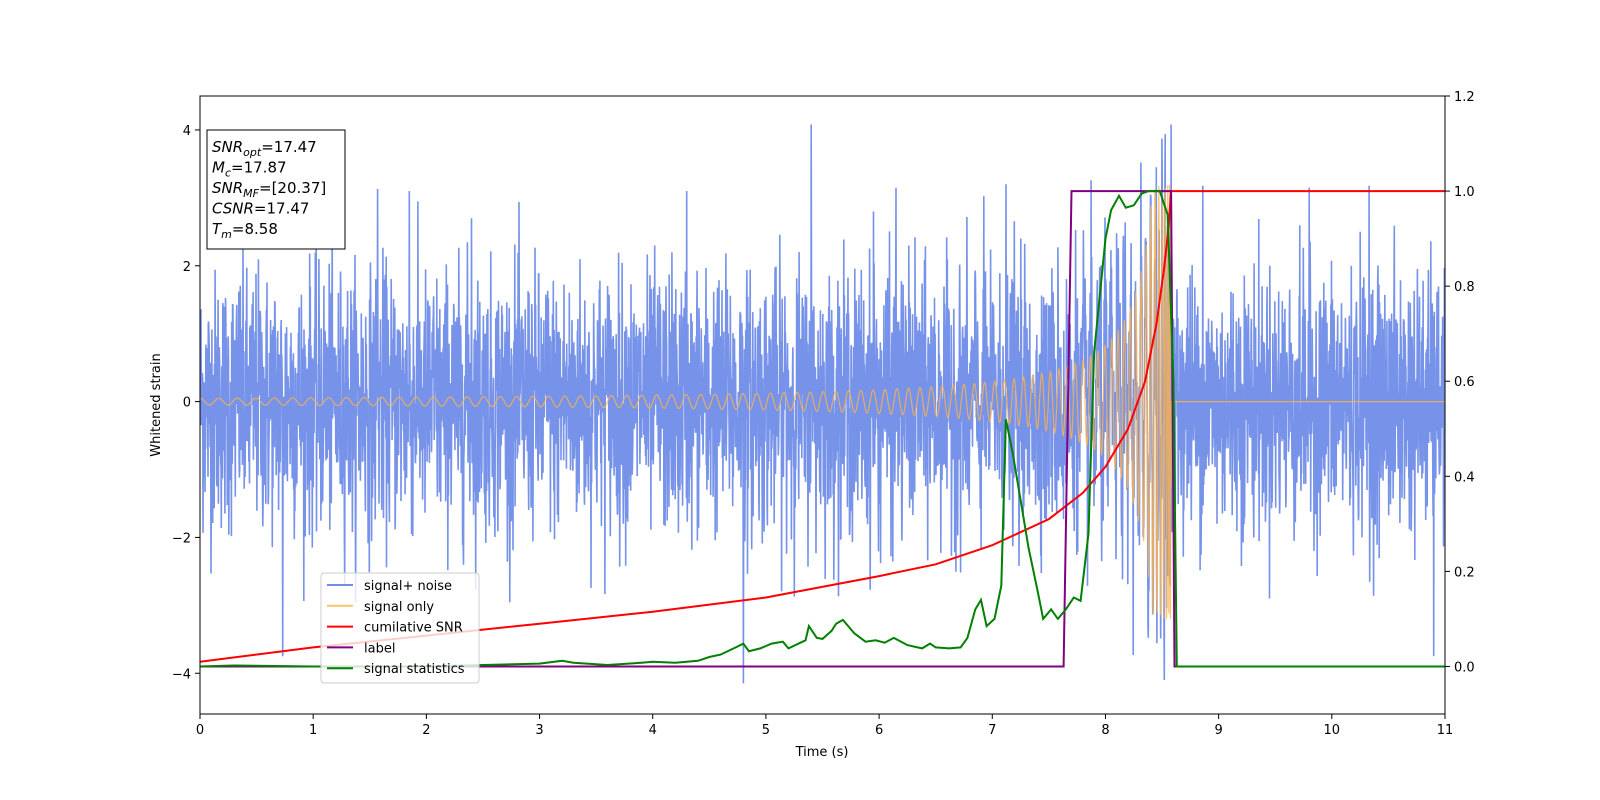 The image size is (1600, 800). Describe the element at coordinates (187, 131) in the screenshot. I see `y-tick-label: 4` at that location.